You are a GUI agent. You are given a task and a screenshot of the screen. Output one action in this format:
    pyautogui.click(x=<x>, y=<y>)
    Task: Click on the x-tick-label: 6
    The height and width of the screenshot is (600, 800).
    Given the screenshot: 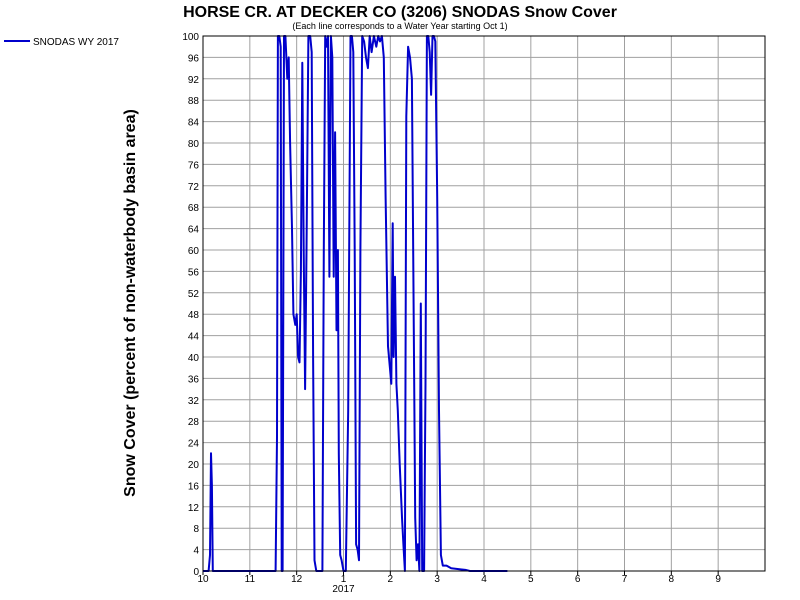 What is the action you would take?
    pyautogui.click(x=578, y=579)
    